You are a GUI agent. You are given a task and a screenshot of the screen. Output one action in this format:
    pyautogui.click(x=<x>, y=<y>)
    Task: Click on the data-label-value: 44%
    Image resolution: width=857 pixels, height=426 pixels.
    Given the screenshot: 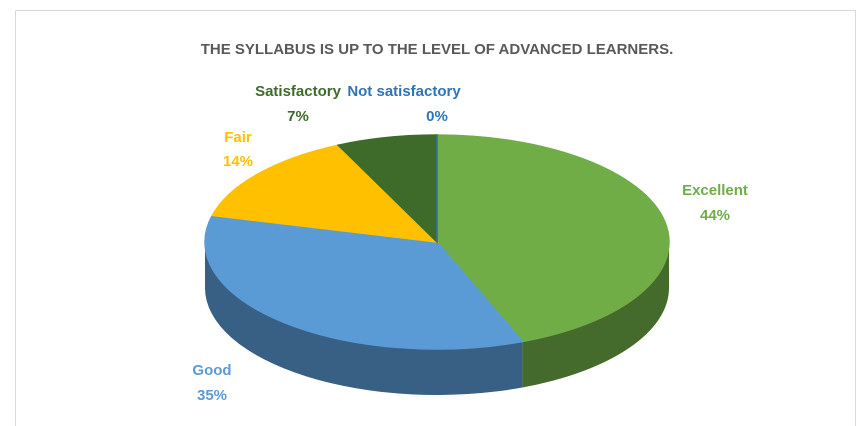 What is the action you would take?
    pyautogui.click(x=715, y=215)
    